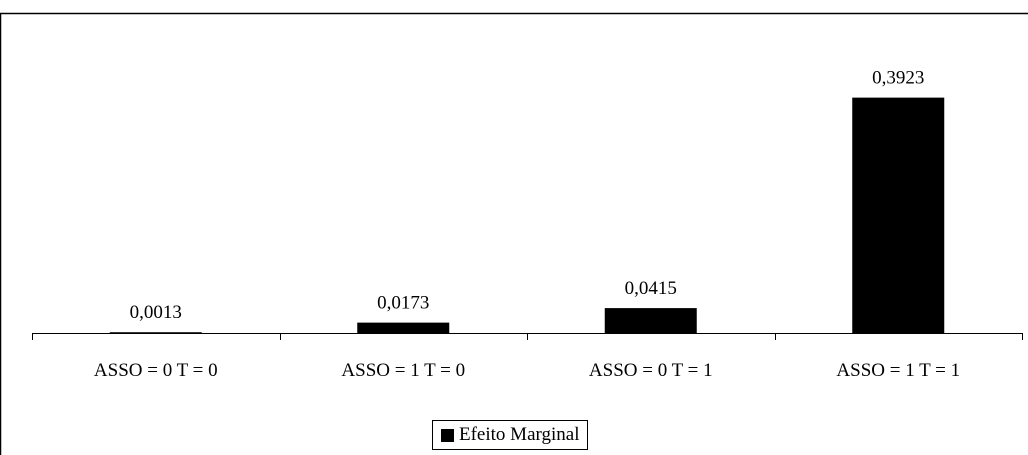 This screenshot has height=455, width=1028. Describe the element at coordinates (403, 370) in the screenshot. I see `x-tick-label: ASSO = 1 T = 0` at that location.